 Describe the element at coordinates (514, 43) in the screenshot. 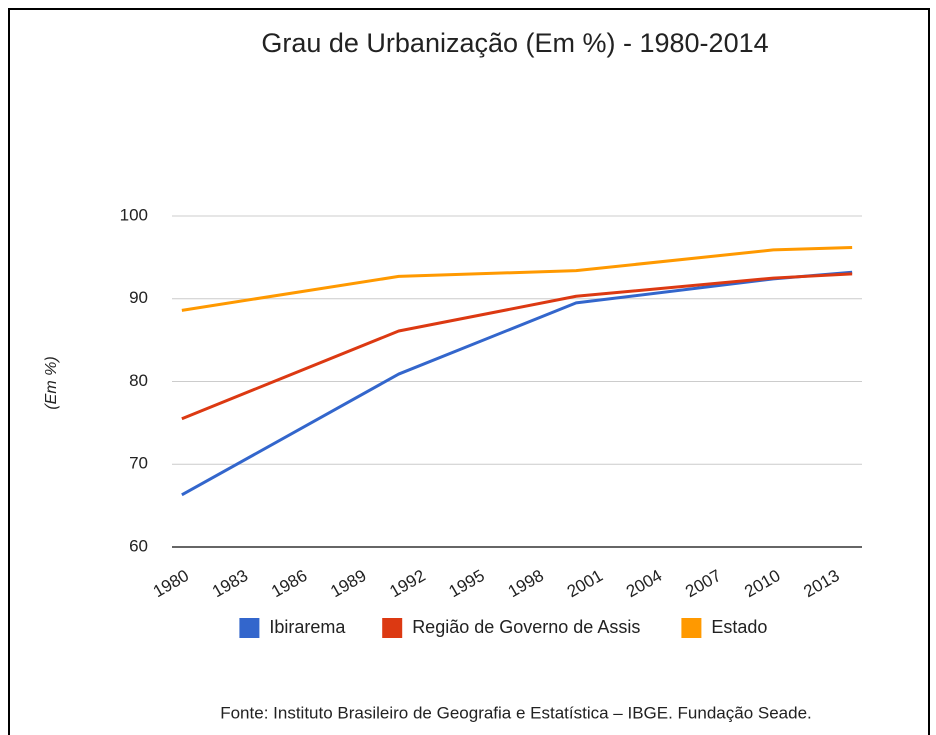

I see `chart-title: Grau de Urbanização (Em %) - 1980-2014` at that location.